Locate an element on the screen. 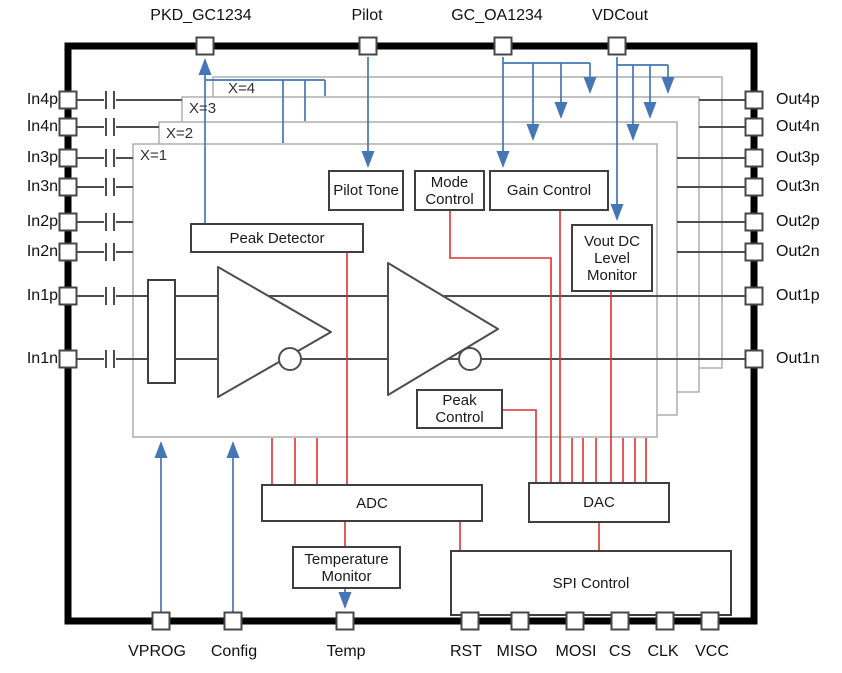 The width and height of the screenshot is (842, 673). pin-in3n is located at coordinates (68, 187).